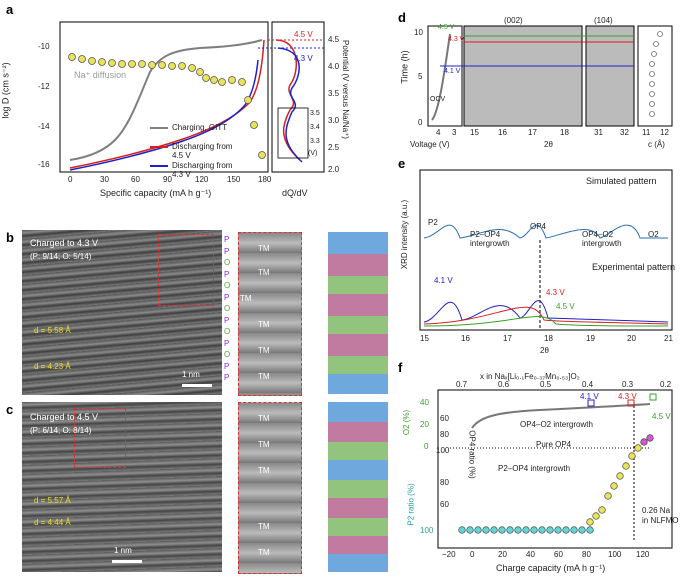 This screenshot has width=682, height=581. Describe the element at coordinates (52, 330) in the screenshot. I see `b-d1: d = 5.58 Å` at that location.